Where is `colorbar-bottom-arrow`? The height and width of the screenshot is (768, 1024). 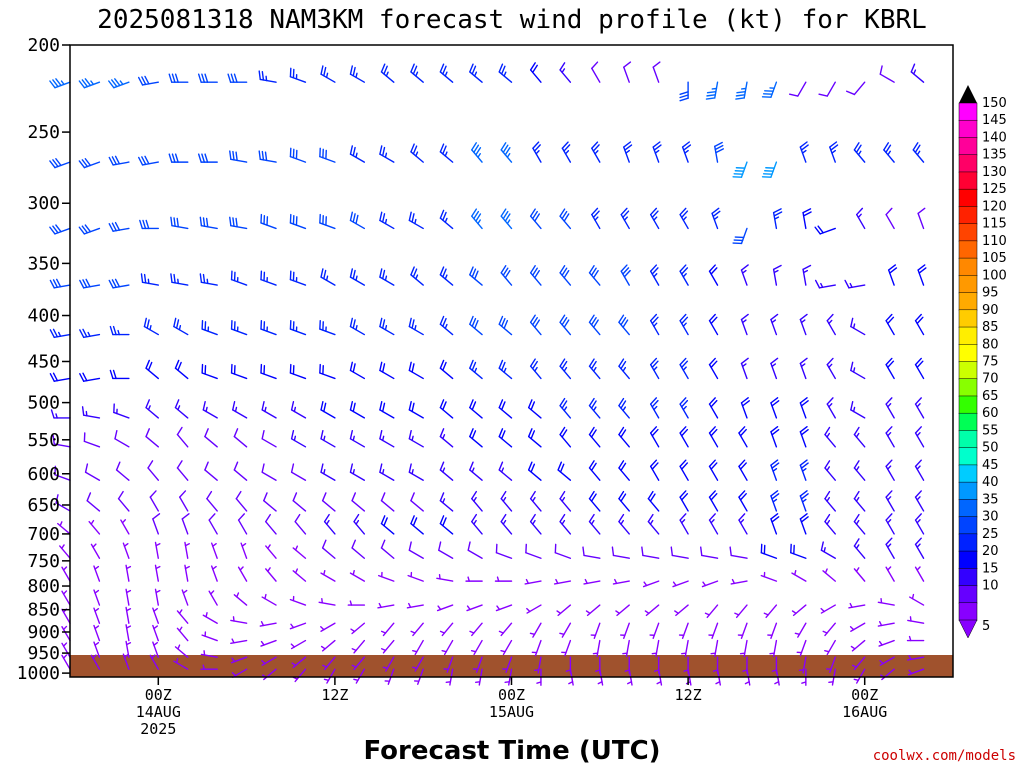
colorbar-bottom-arrow is located at coordinates (968, 629).